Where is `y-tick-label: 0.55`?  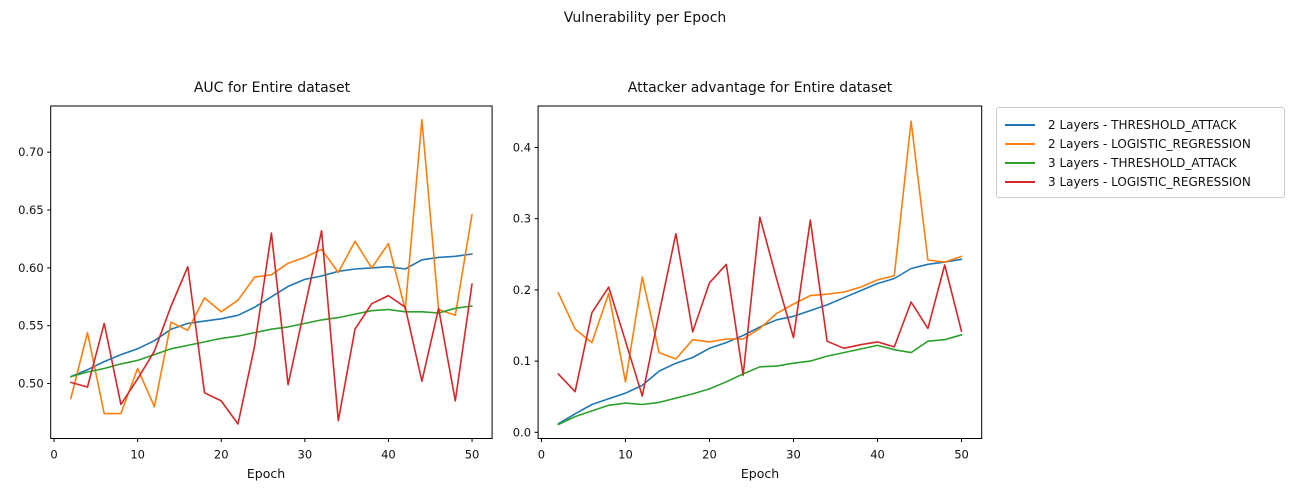 y-tick-label: 0.55 is located at coordinates (31, 326).